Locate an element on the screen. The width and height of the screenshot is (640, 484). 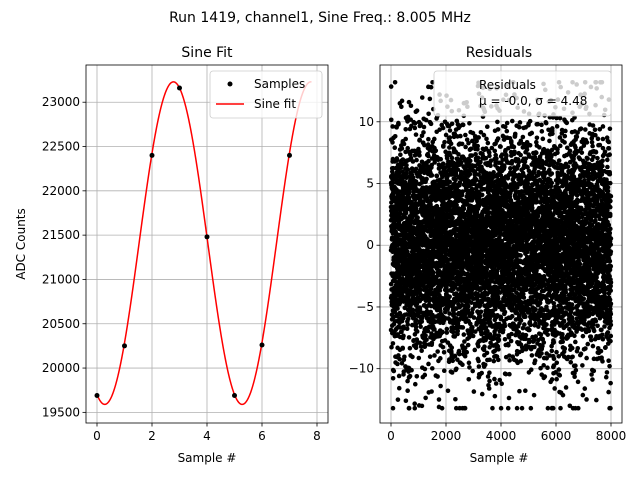
y-tick-label: 21000 is located at coordinates (61, 279).